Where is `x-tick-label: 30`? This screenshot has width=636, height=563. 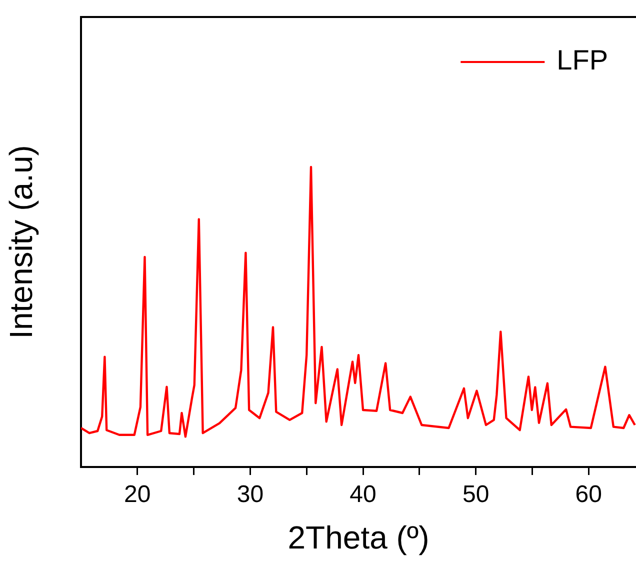 x-tick-label: 30 is located at coordinates (250, 494).